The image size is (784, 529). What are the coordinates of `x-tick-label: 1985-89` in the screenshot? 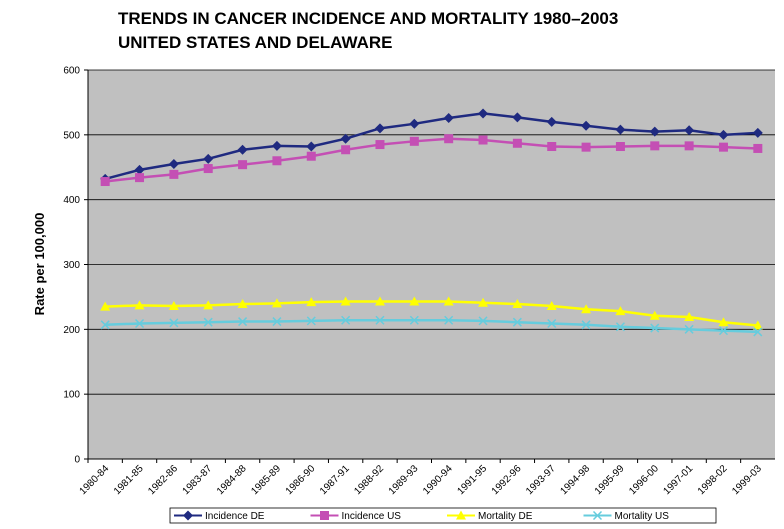 It's located at (266, 480).